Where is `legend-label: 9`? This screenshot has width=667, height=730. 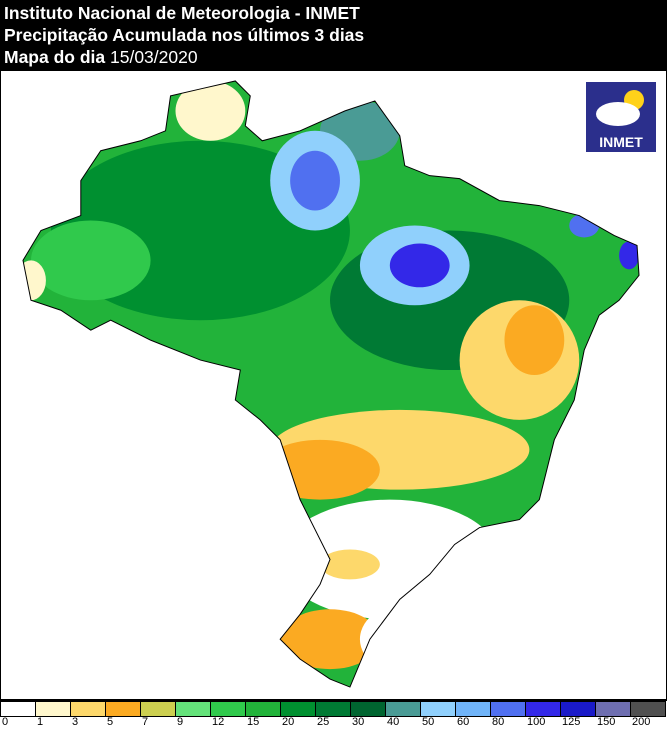
legend-label: 9 is located at coordinates (180, 722).